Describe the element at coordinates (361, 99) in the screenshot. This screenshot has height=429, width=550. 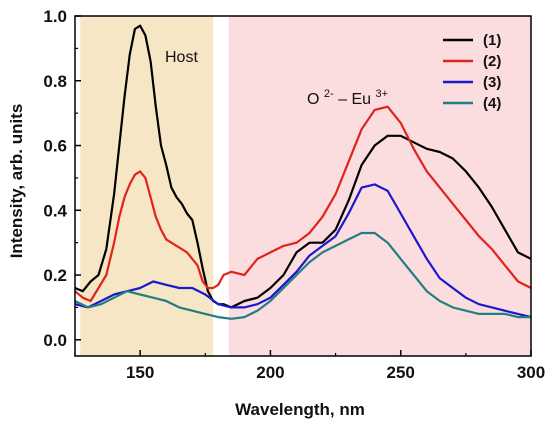
I see `emission-eu: Eu` at that location.